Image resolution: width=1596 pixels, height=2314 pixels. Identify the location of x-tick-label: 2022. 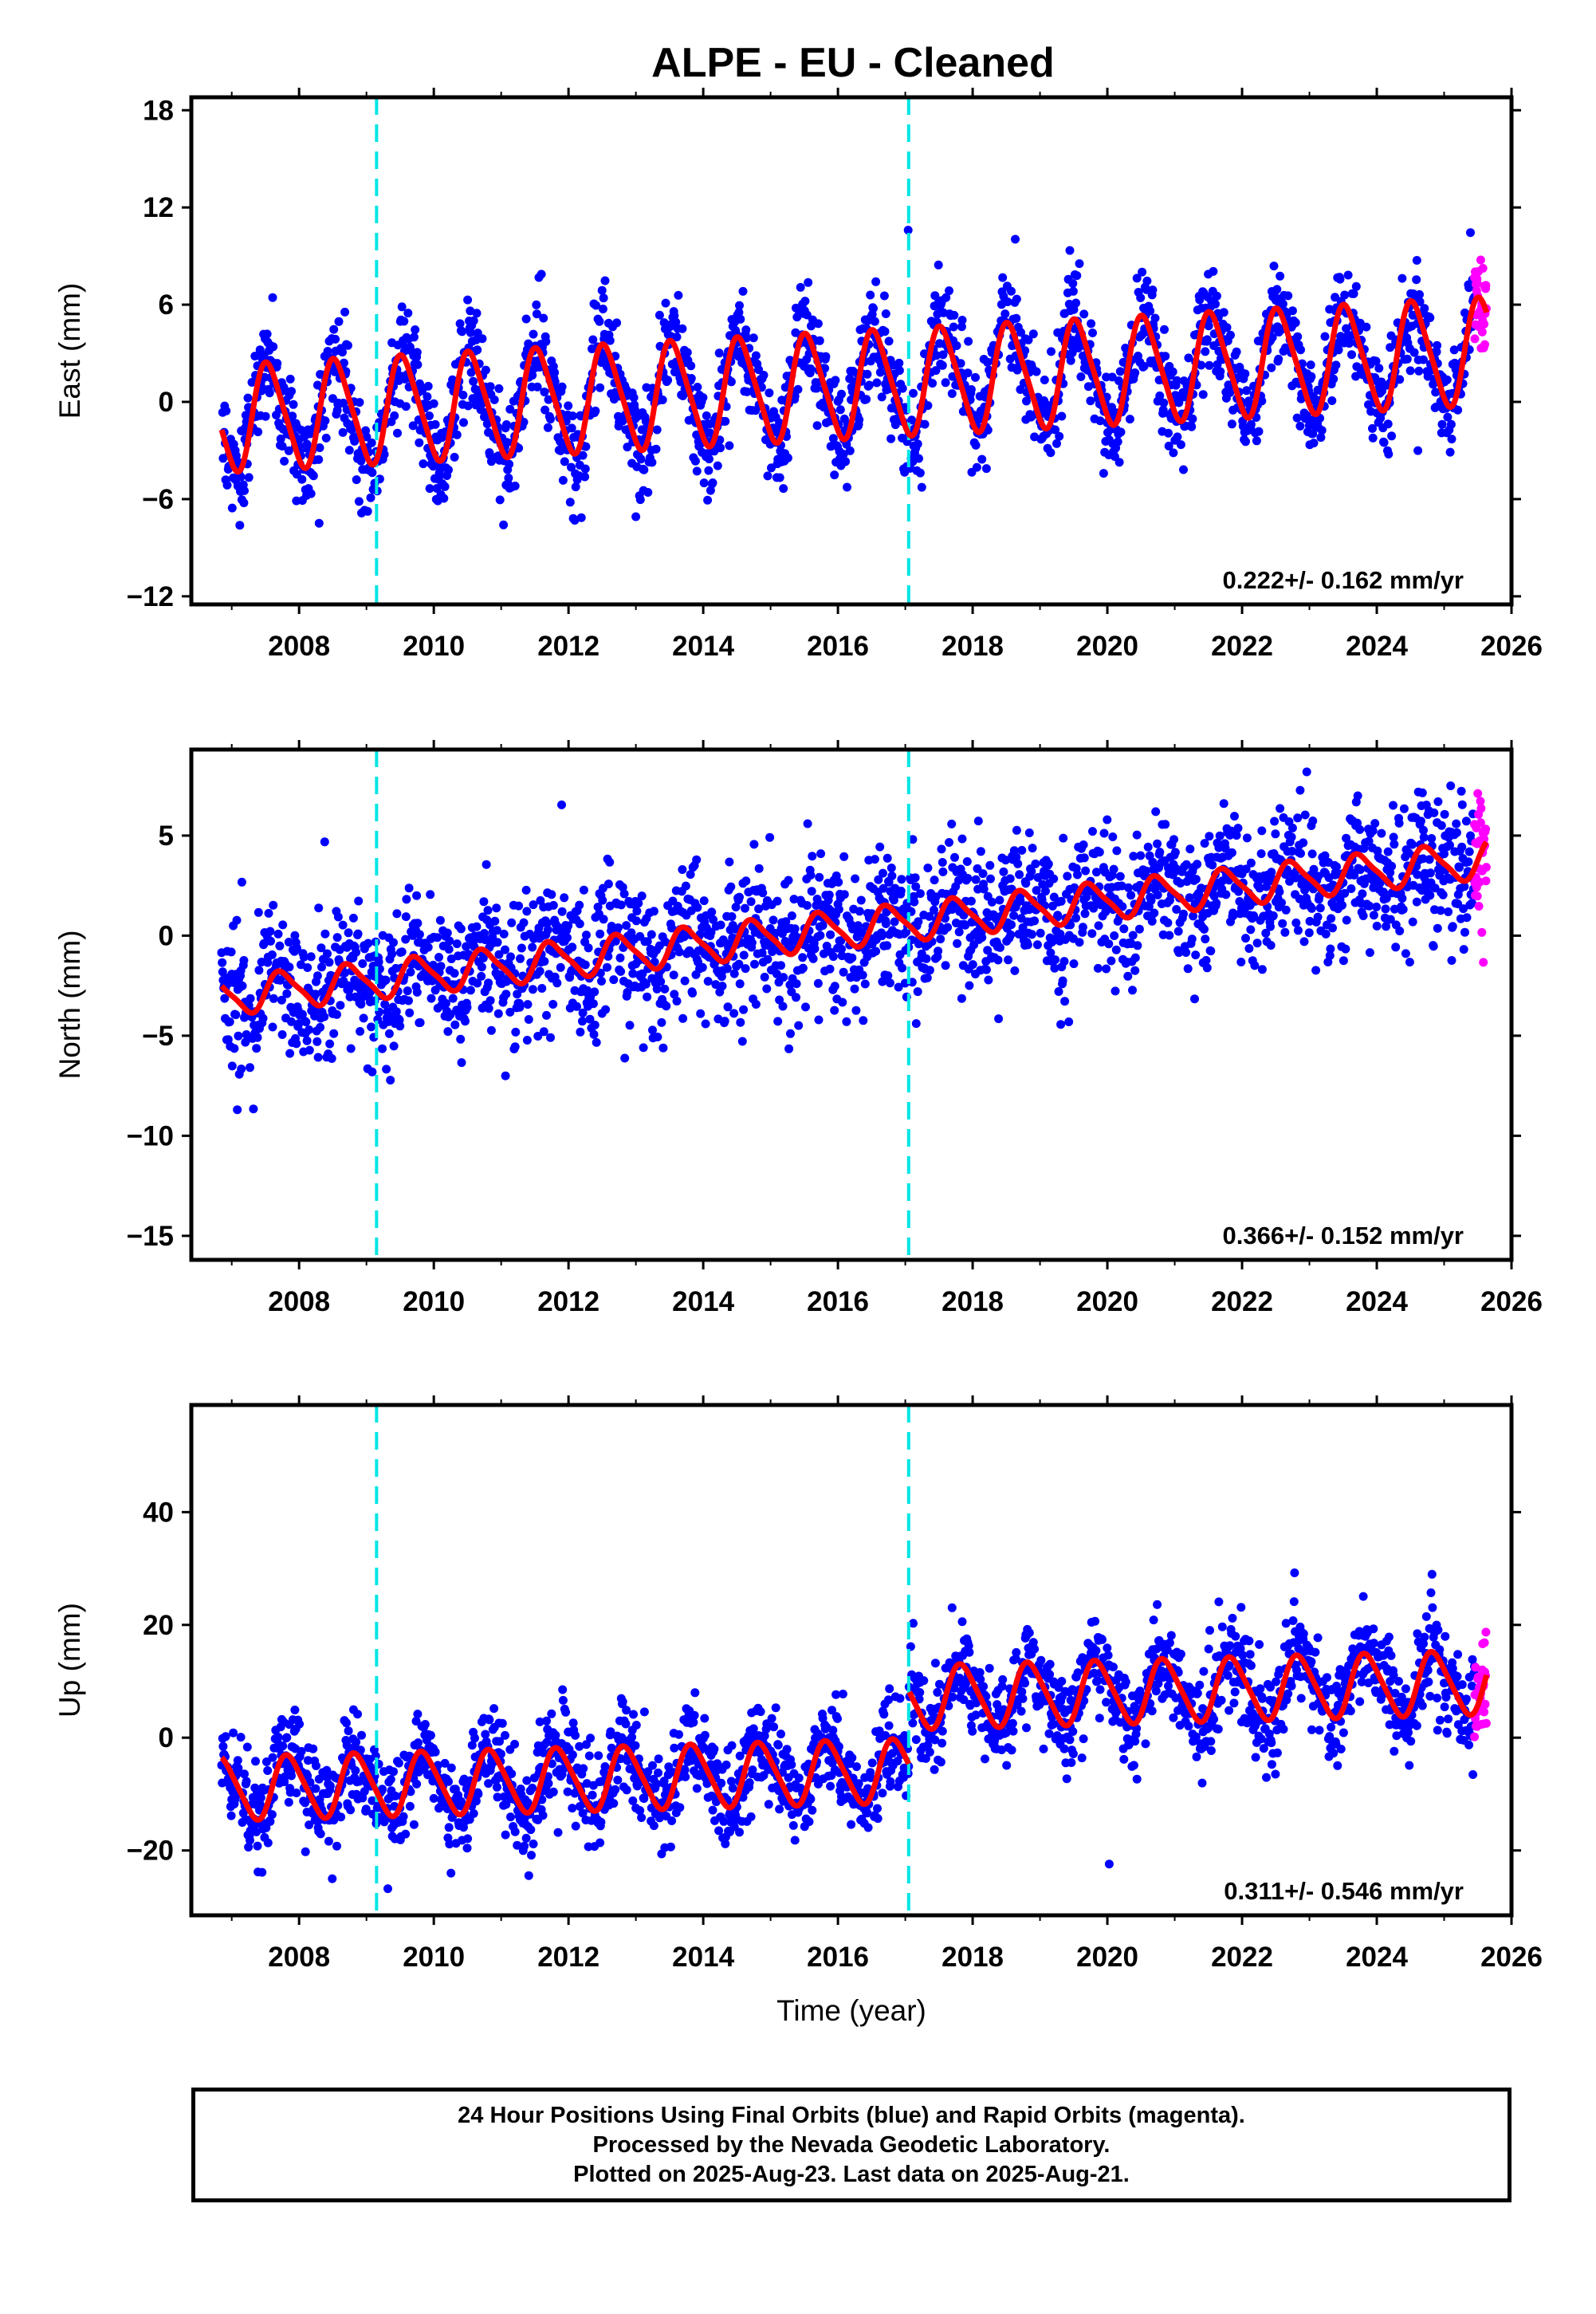
(1242, 646).